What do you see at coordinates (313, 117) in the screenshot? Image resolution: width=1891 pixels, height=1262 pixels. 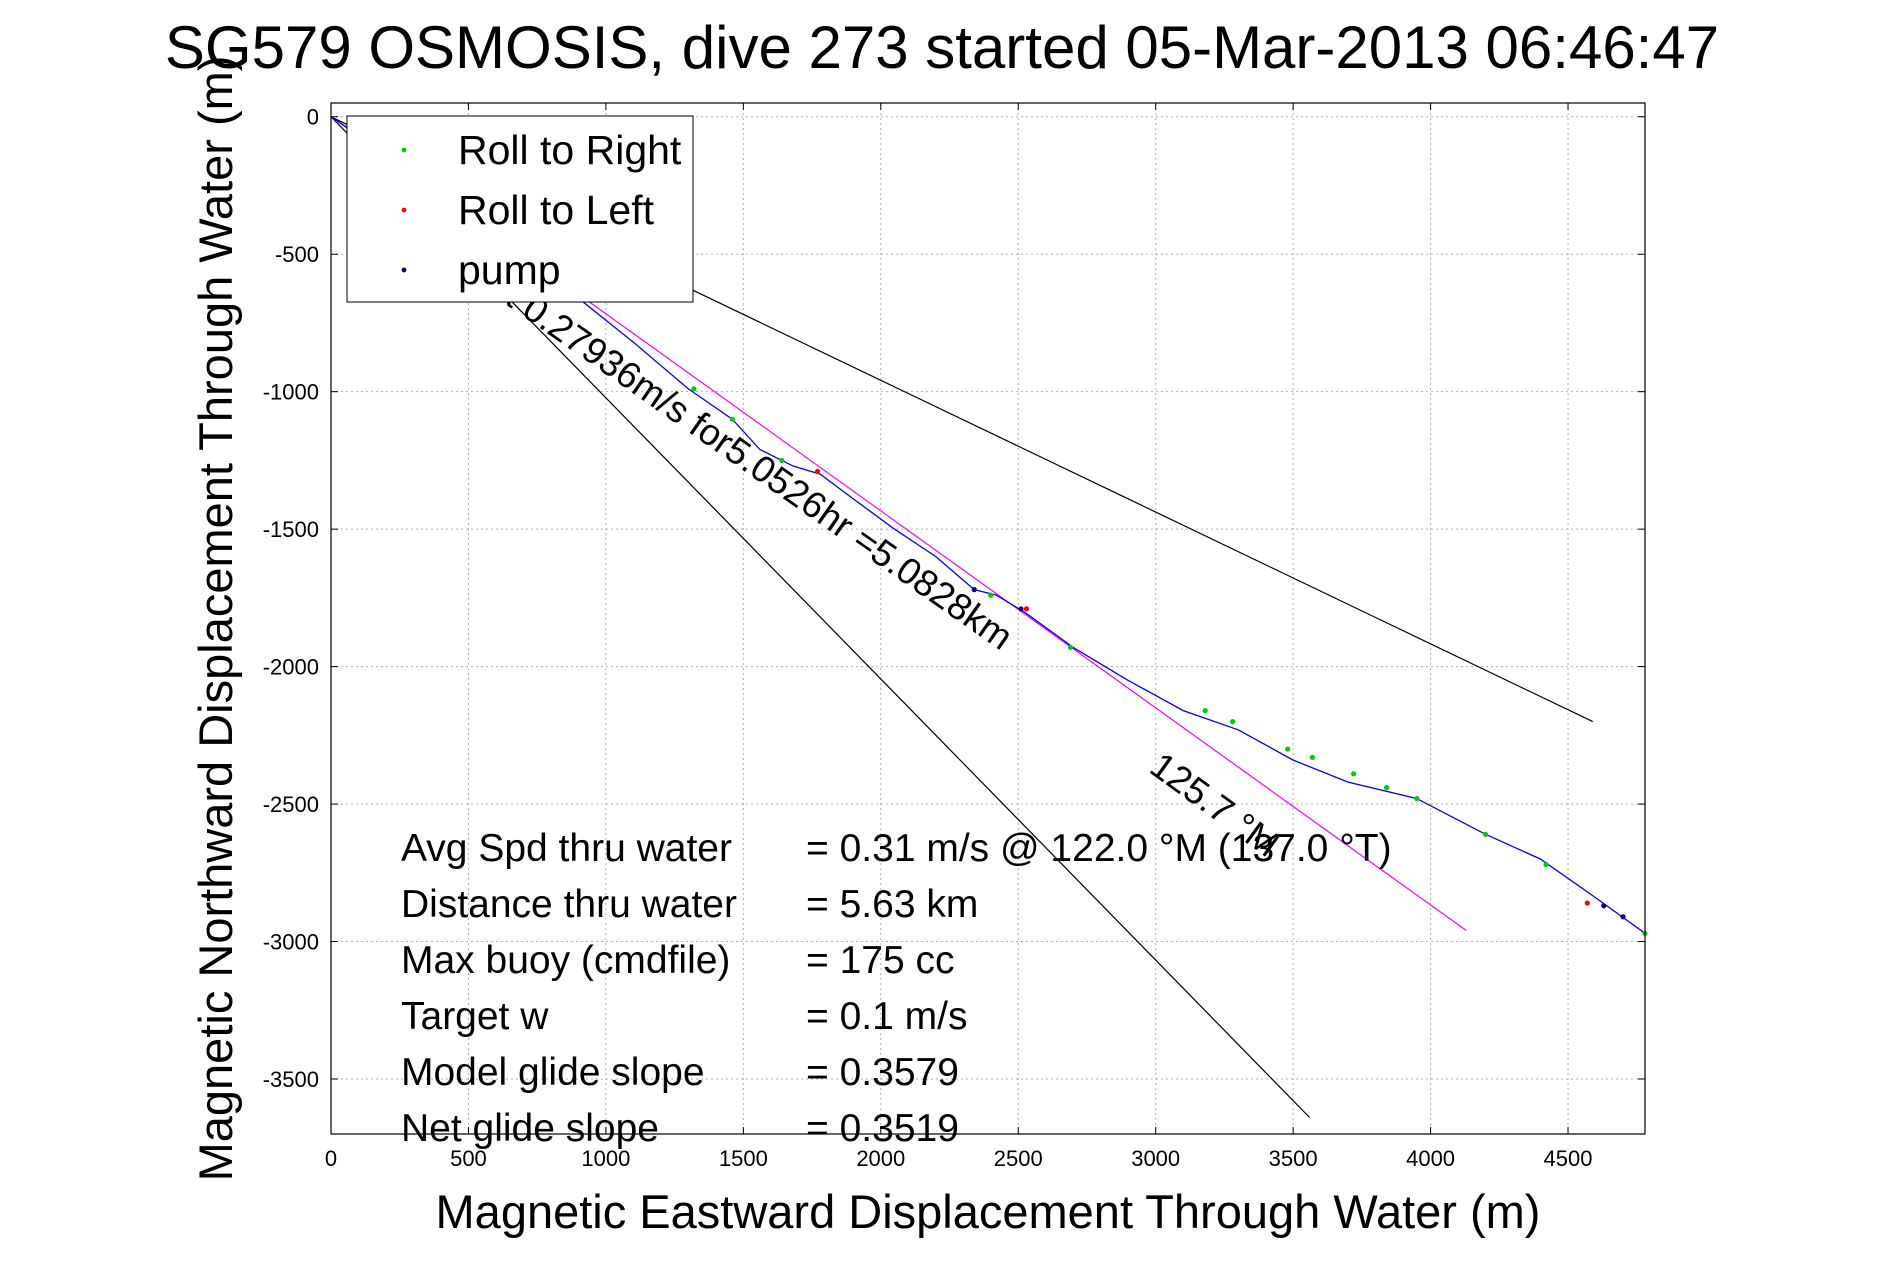 I see `y-tick-label: 0` at bounding box center [313, 117].